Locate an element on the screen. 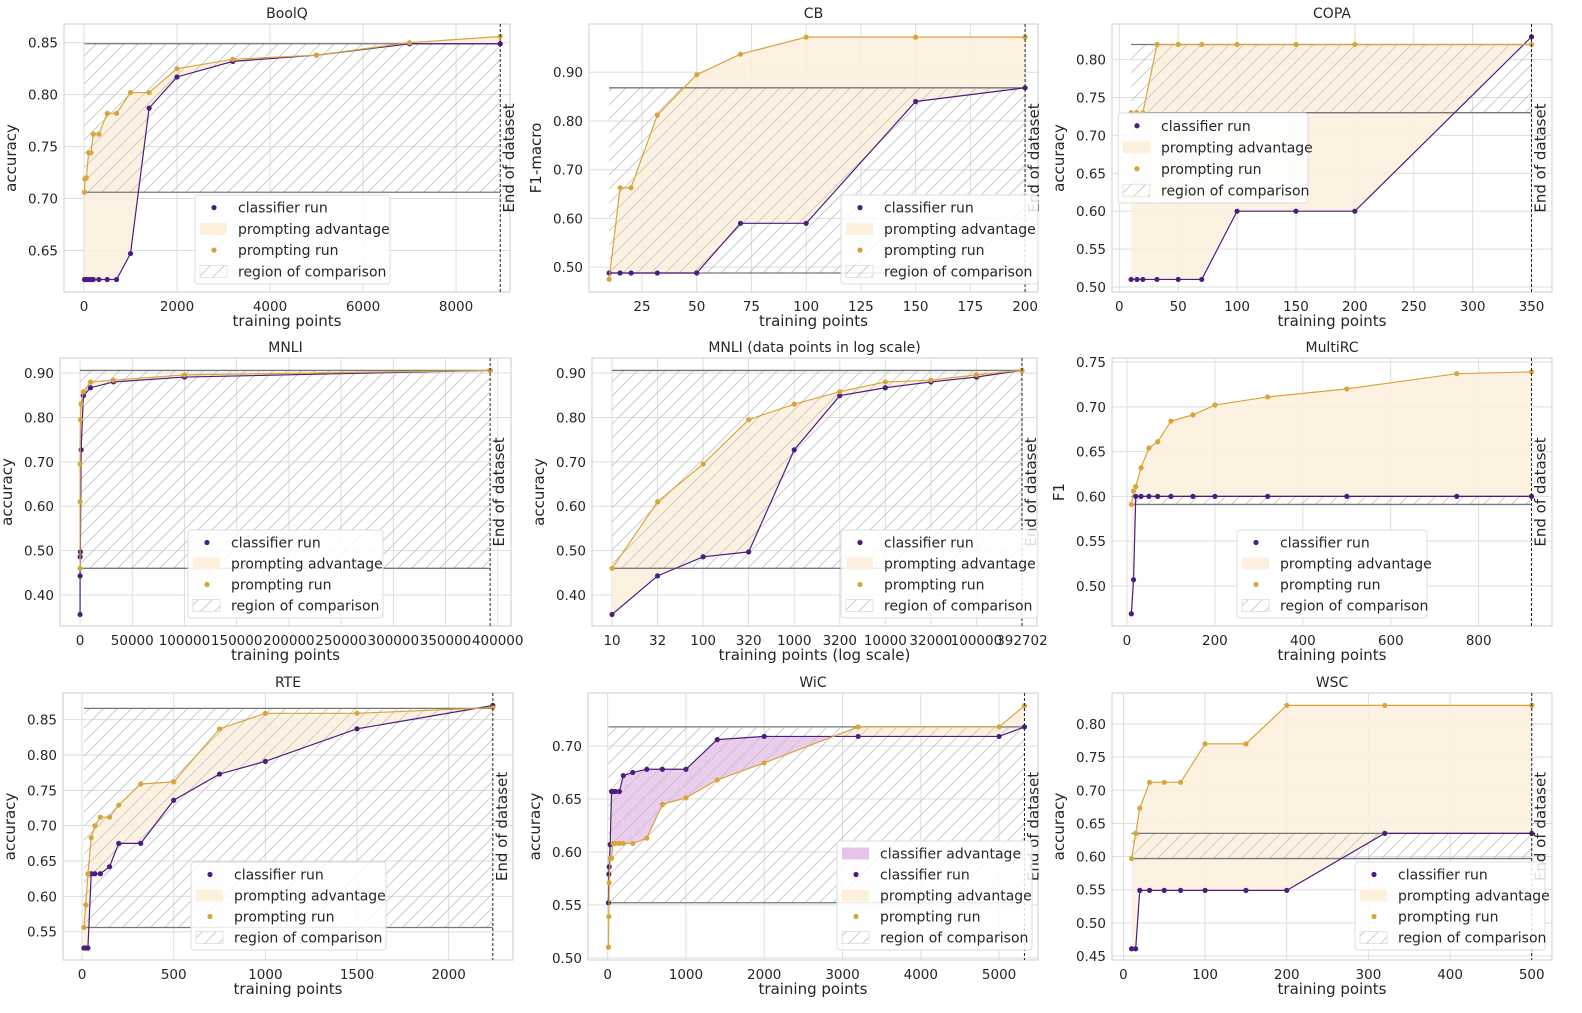 The image size is (1582, 1013). chart-title: WiC is located at coordinates (812, 683).